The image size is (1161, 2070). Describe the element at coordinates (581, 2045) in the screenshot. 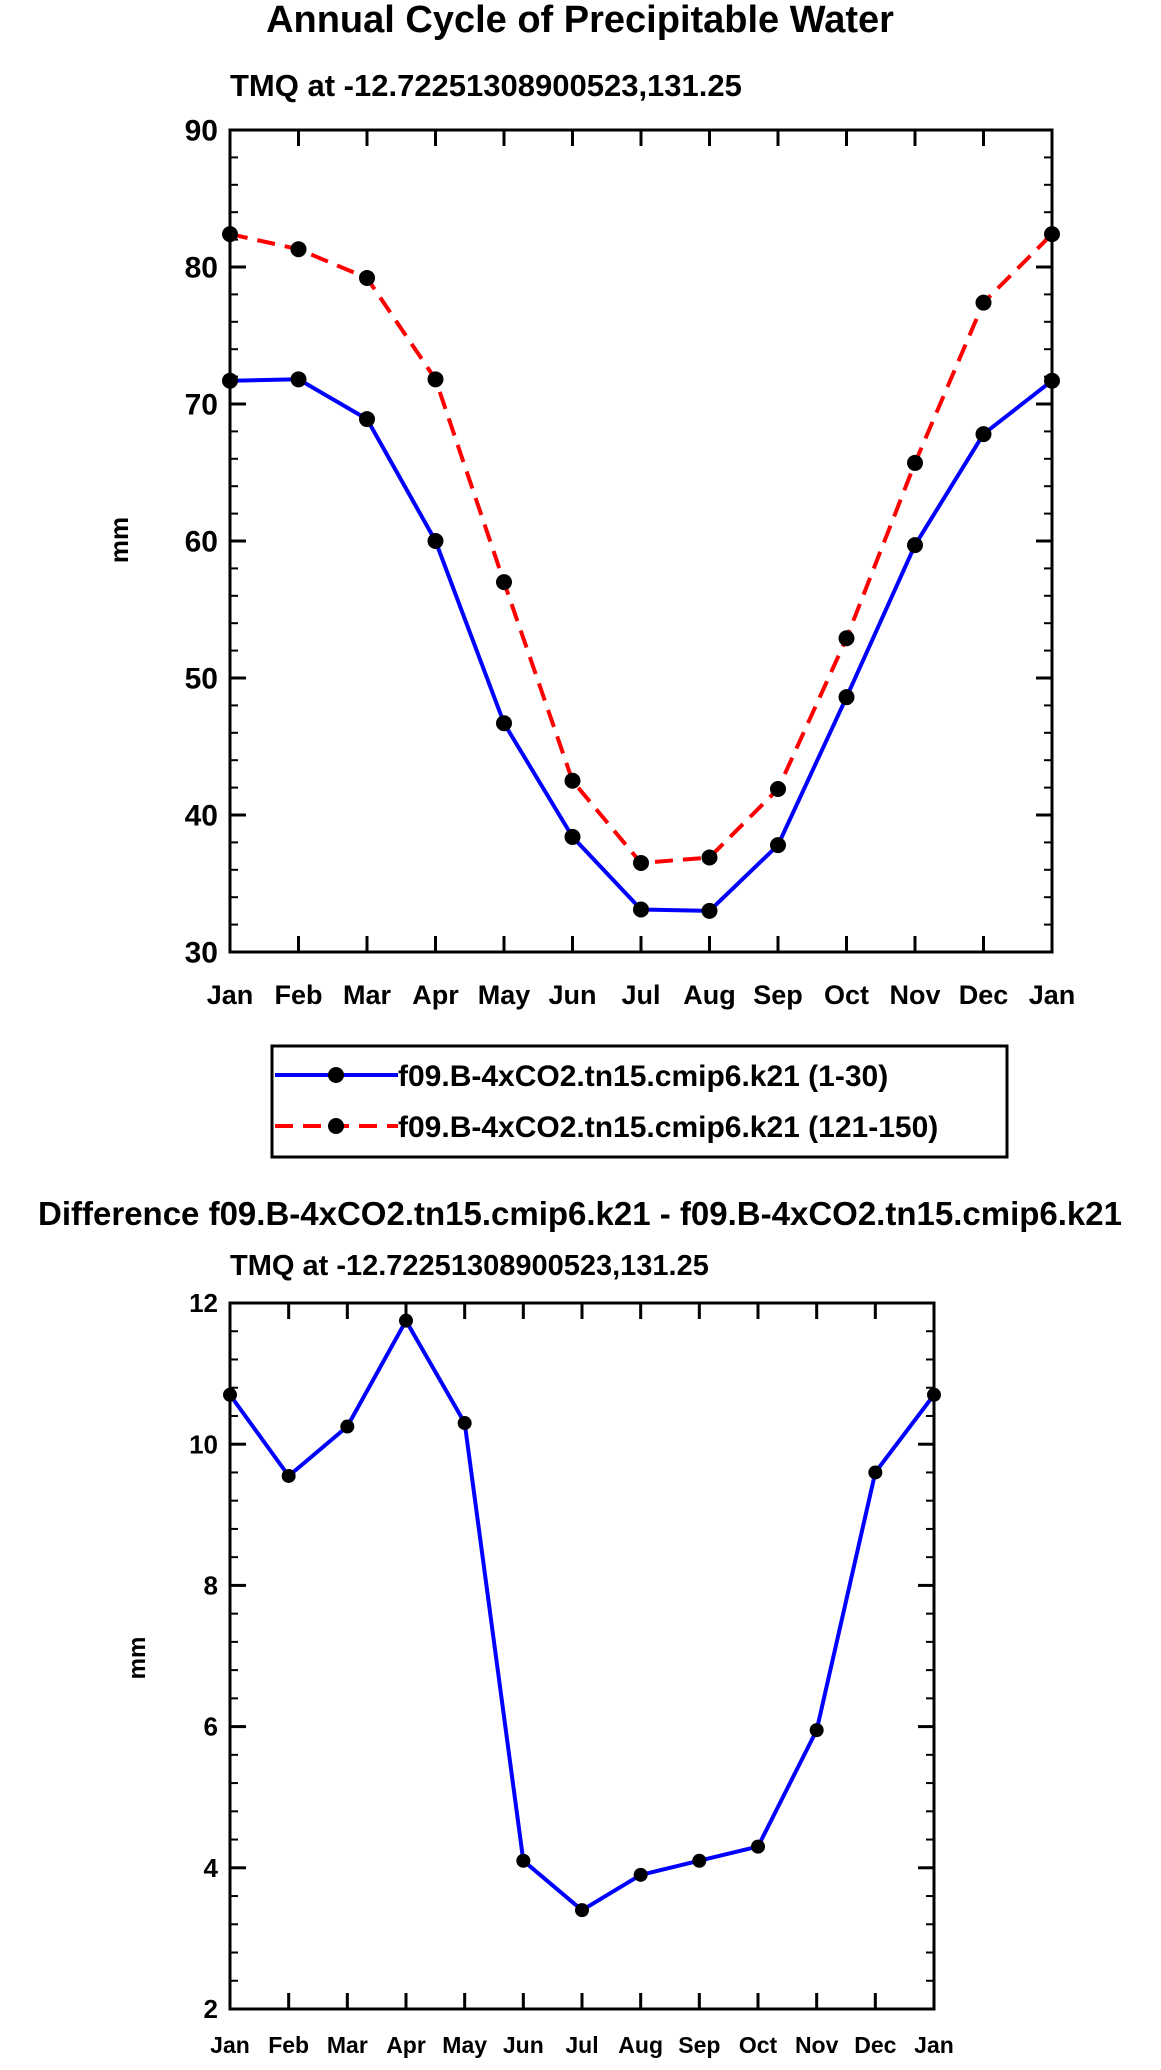

I see `chart2-xtick-label: Jul` at that location.